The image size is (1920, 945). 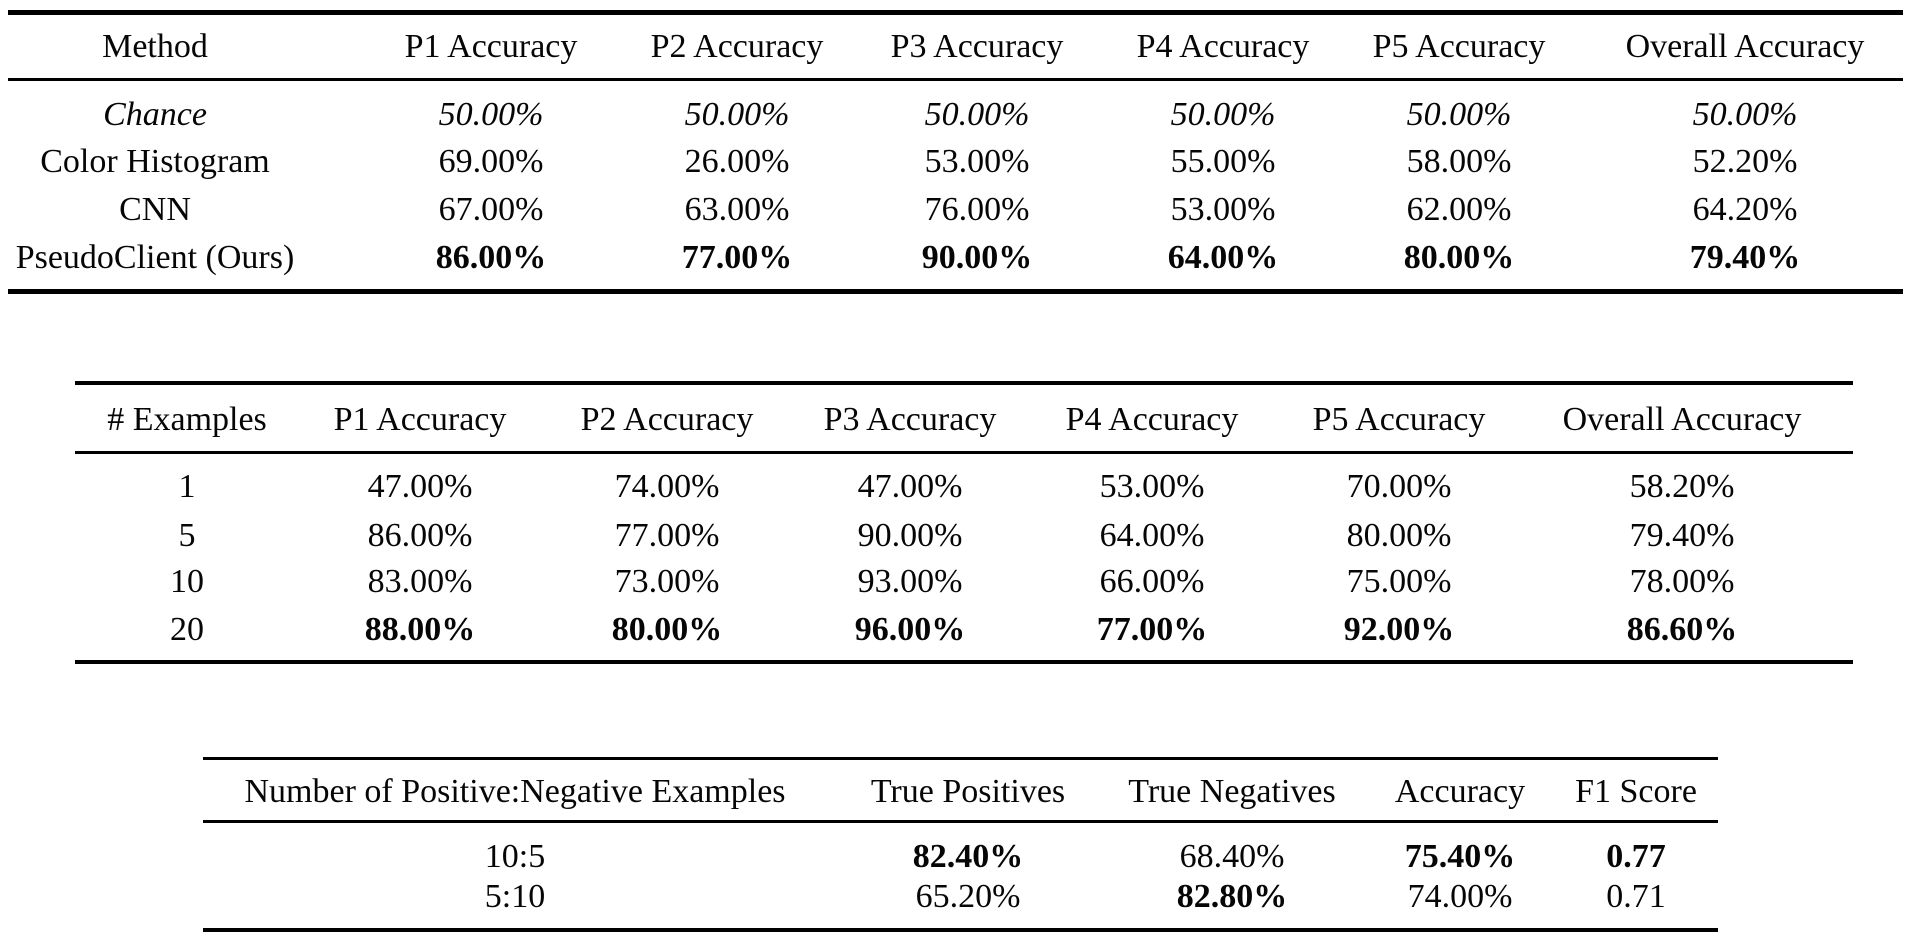 What do you see at coordinates (1399, 419) in the screenshot?
I see `t2-header-p5: P5 Accuracy` at bounding box center [1399, 419].